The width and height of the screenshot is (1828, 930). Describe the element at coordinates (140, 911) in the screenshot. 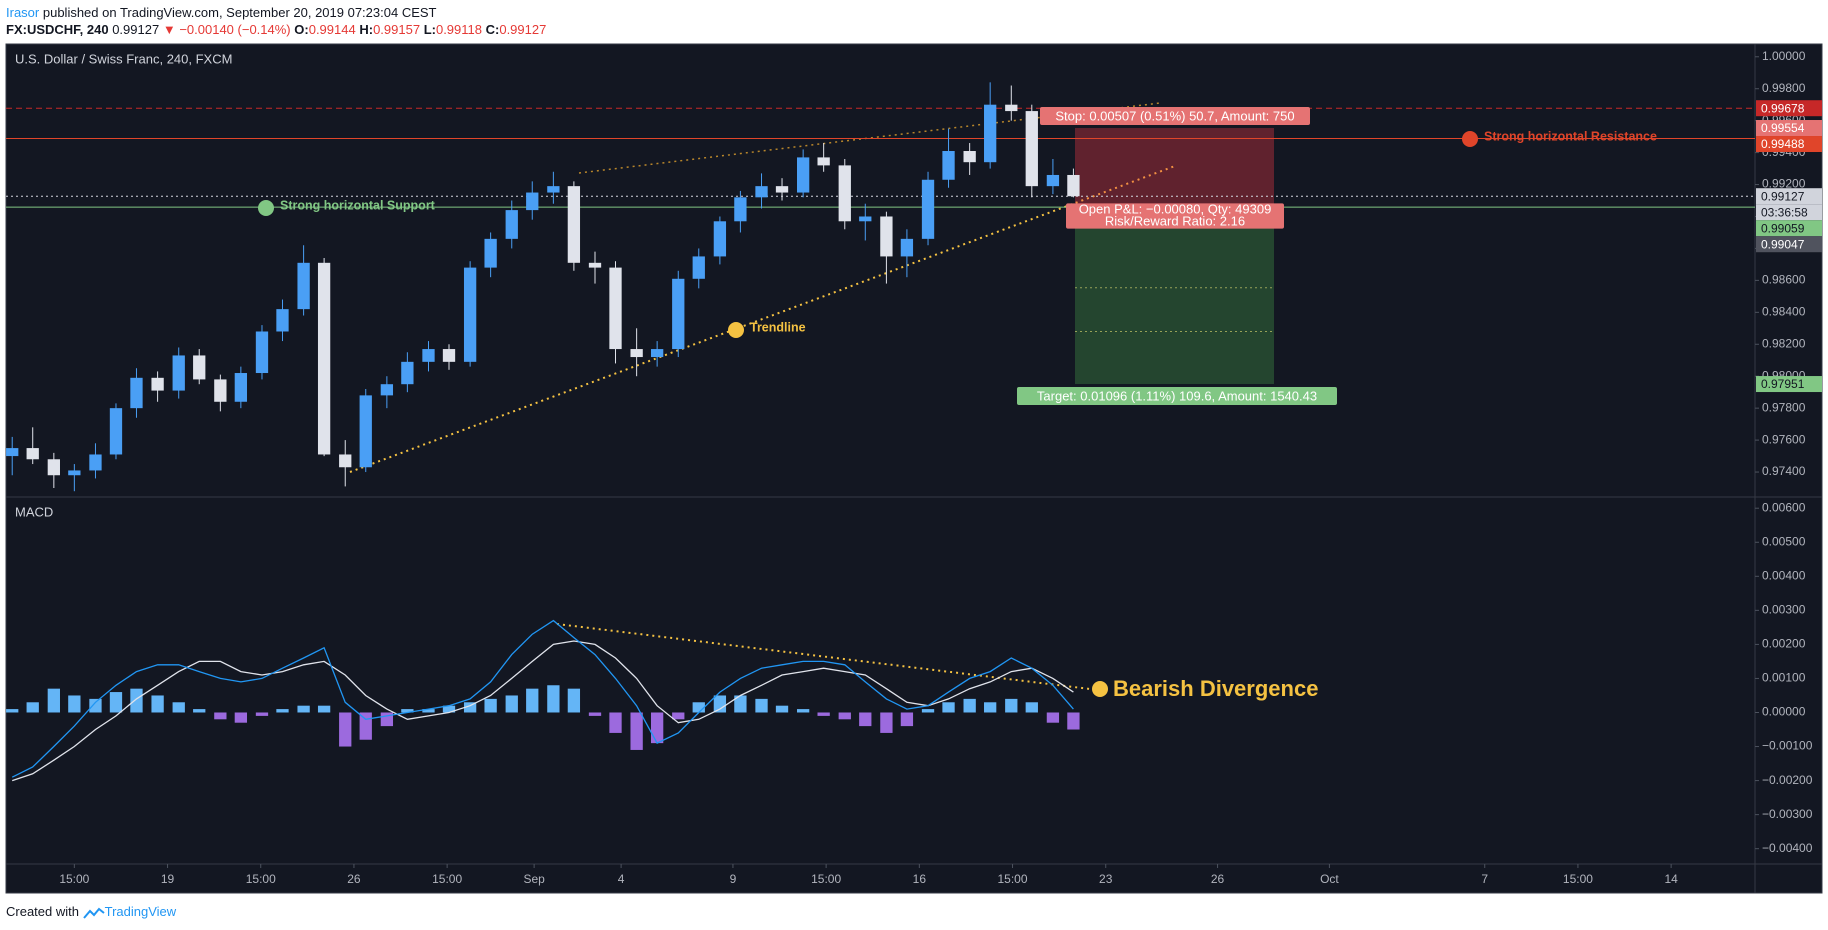

I see `brand: TradingView` at that location.